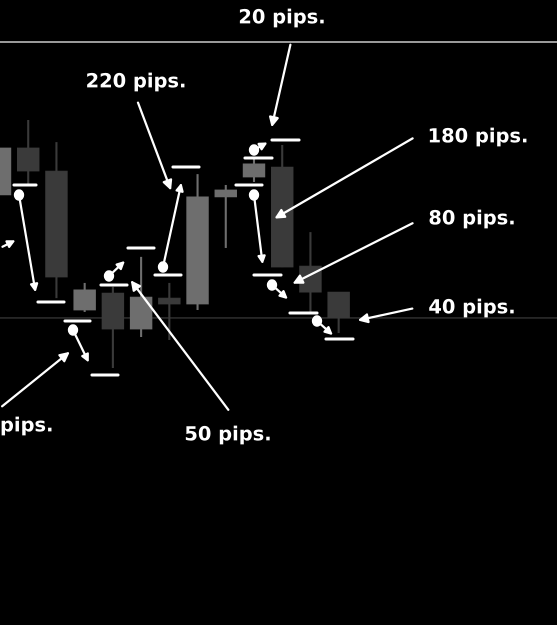 Image resolution: width=557 pixels, height=625 pixels. Describe the element at coordinates (228, 435) in the screenshot. I see `text: 50 pips.` at that location.